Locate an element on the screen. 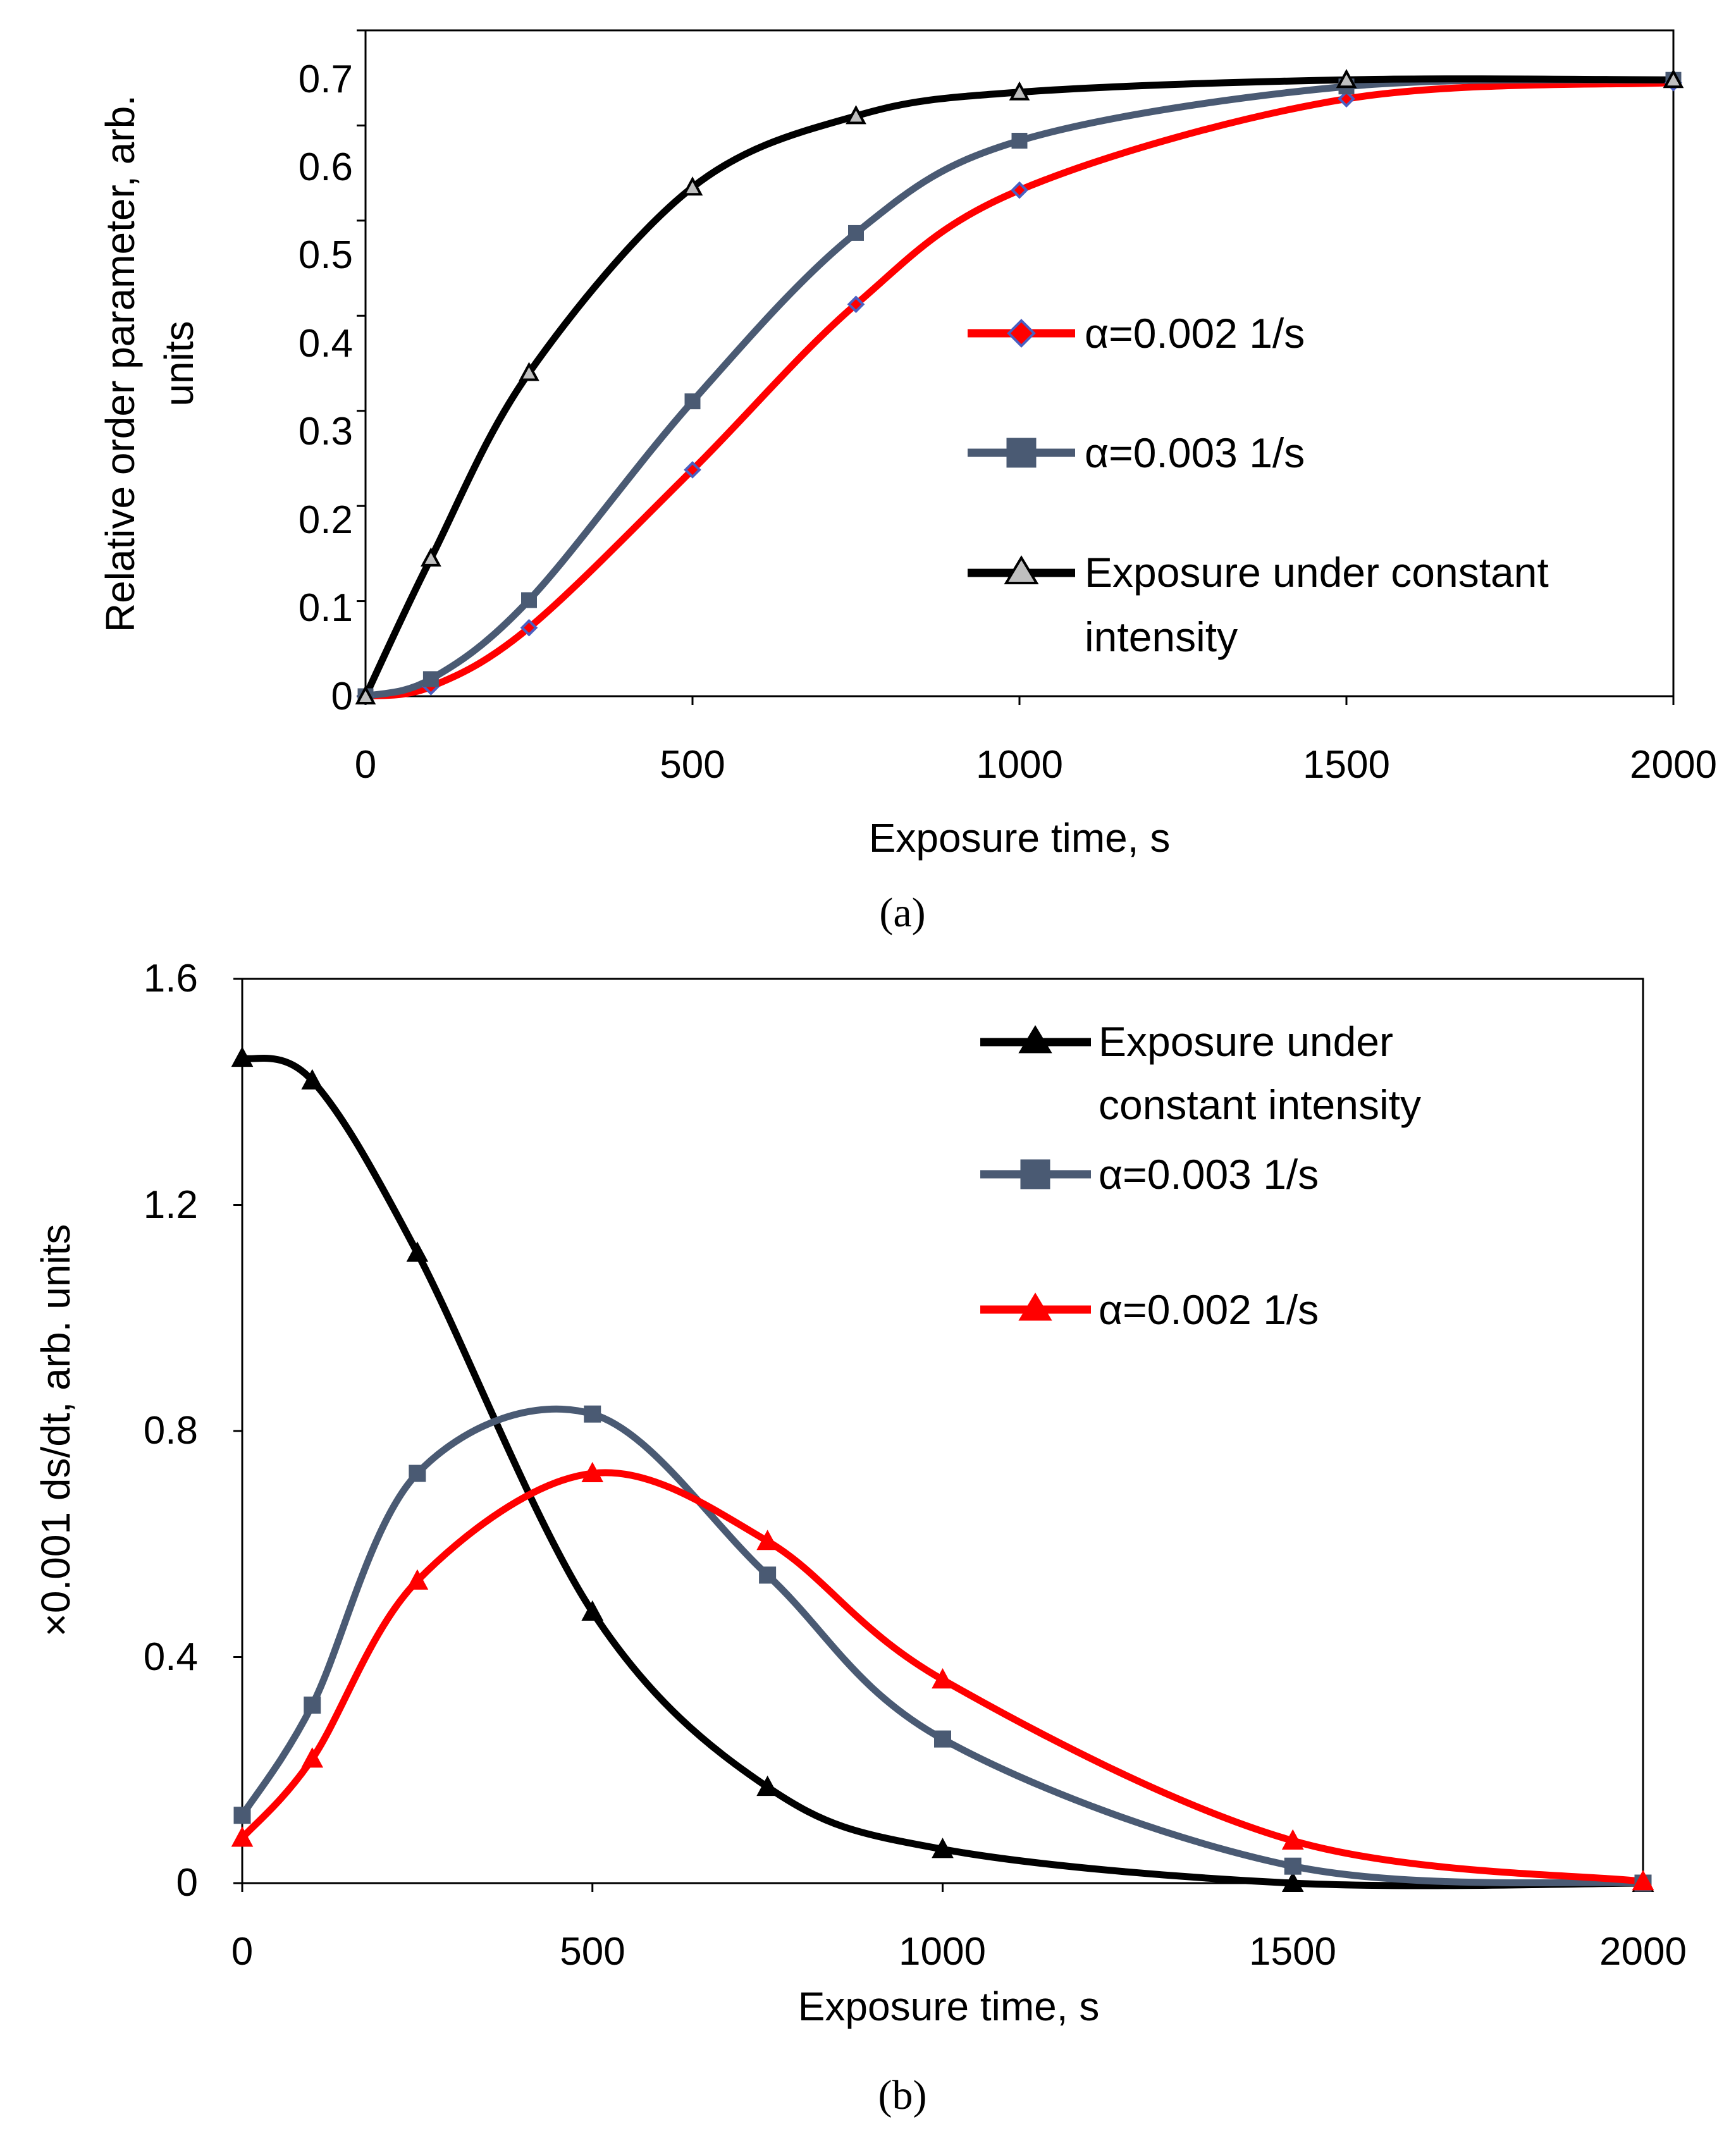 The image size is (1736, 2131). panel-label-a: (a) is located at coordinates (902, 913).